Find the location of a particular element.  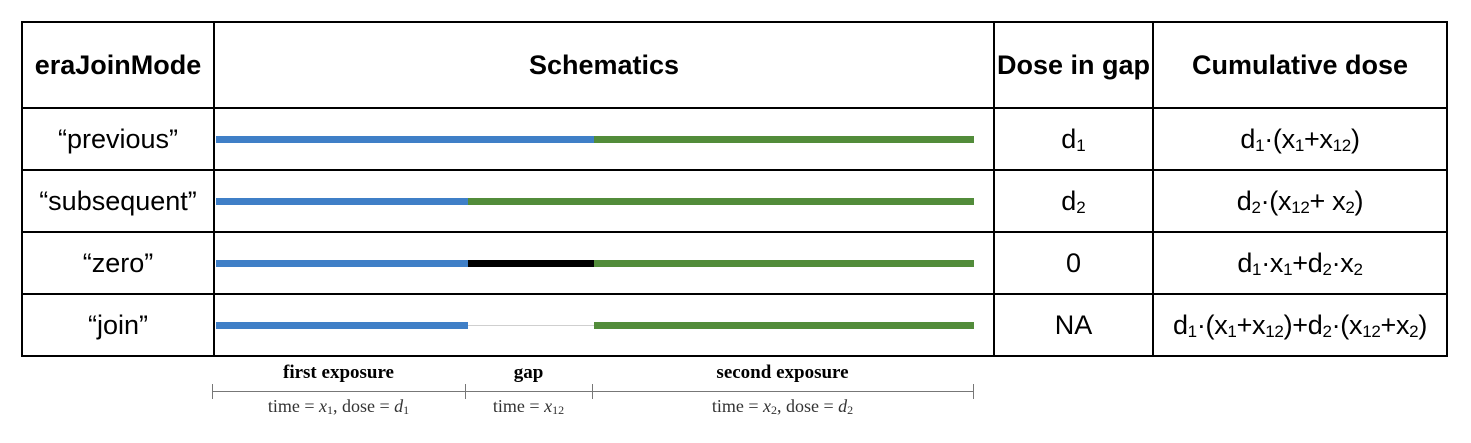

dose-in-gap-cell: NA is located at coordinates (1073, 325).